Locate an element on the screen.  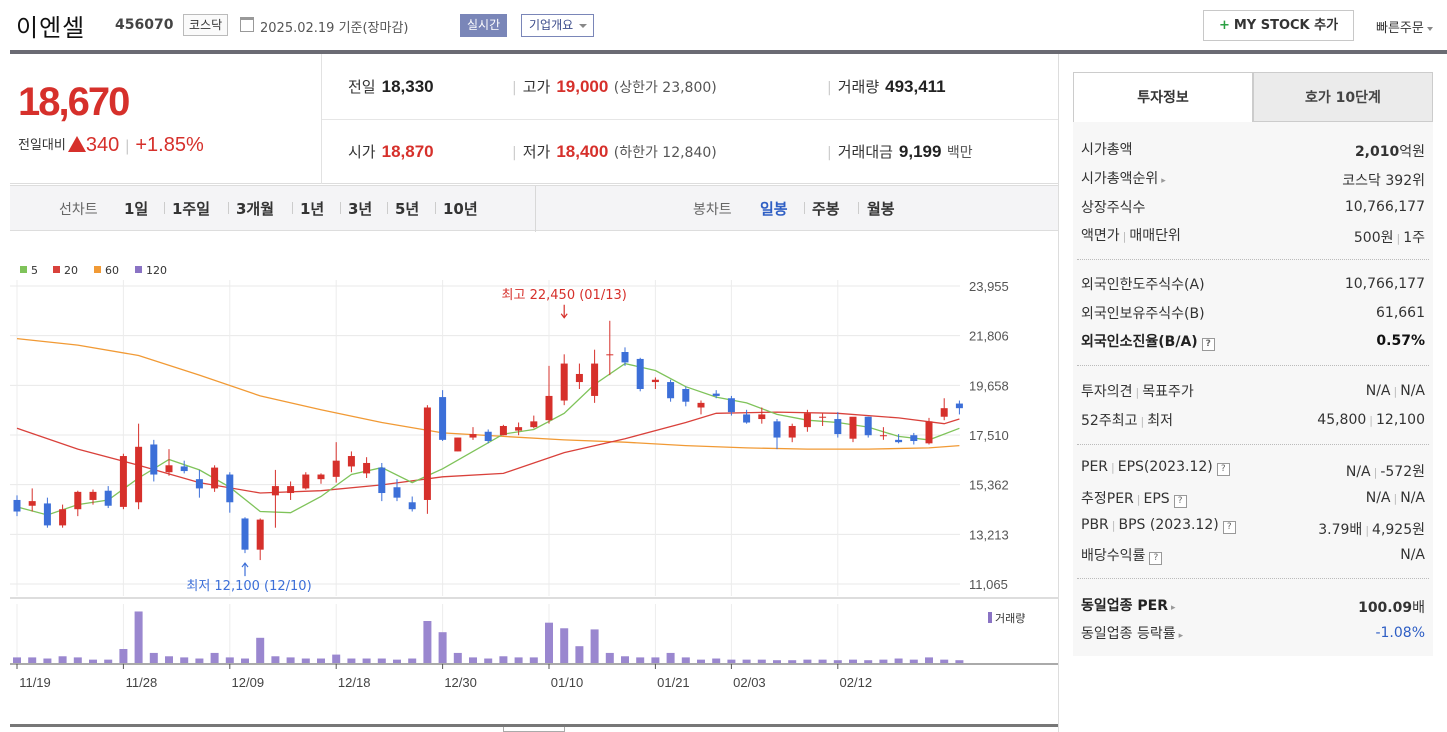
quick-order-menu: 빠른주문 is located at coordinates (1404, 26).